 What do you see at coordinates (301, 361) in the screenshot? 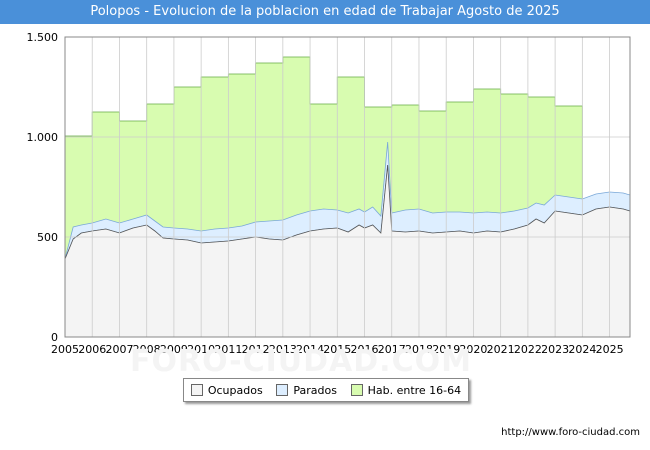
I see `watermark: FORO-CIUDAD.COM` at bounding box center [301, 361].